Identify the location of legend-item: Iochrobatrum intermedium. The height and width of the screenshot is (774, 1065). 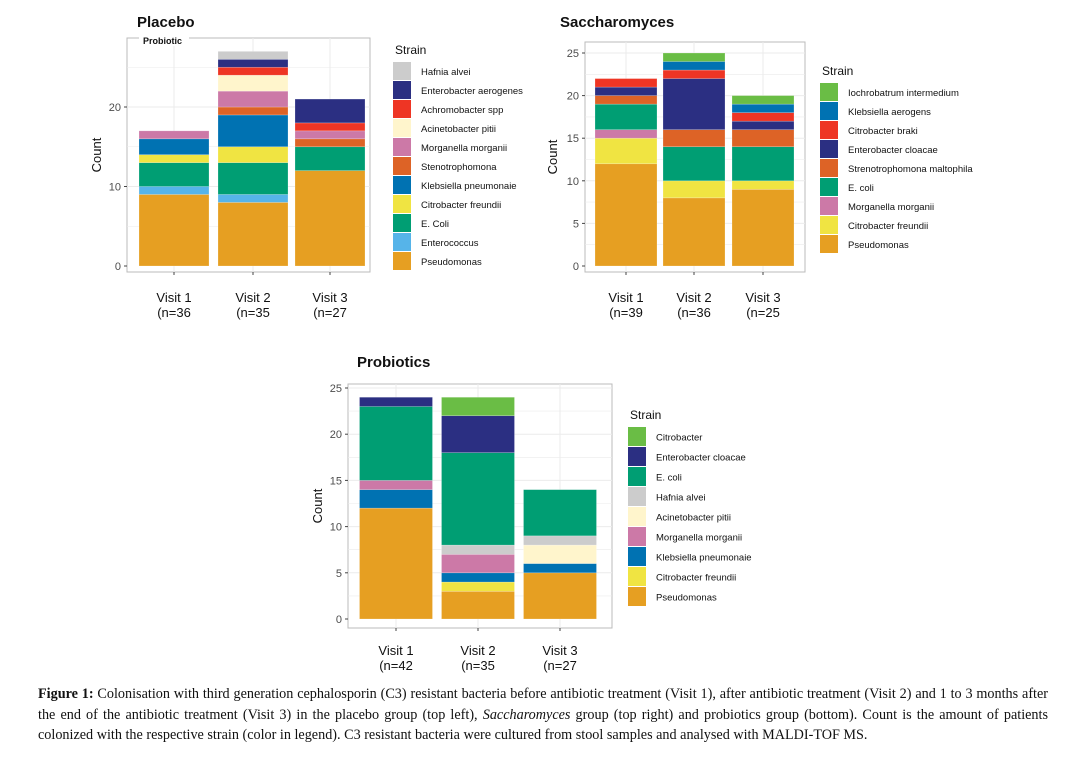
(889, 92).